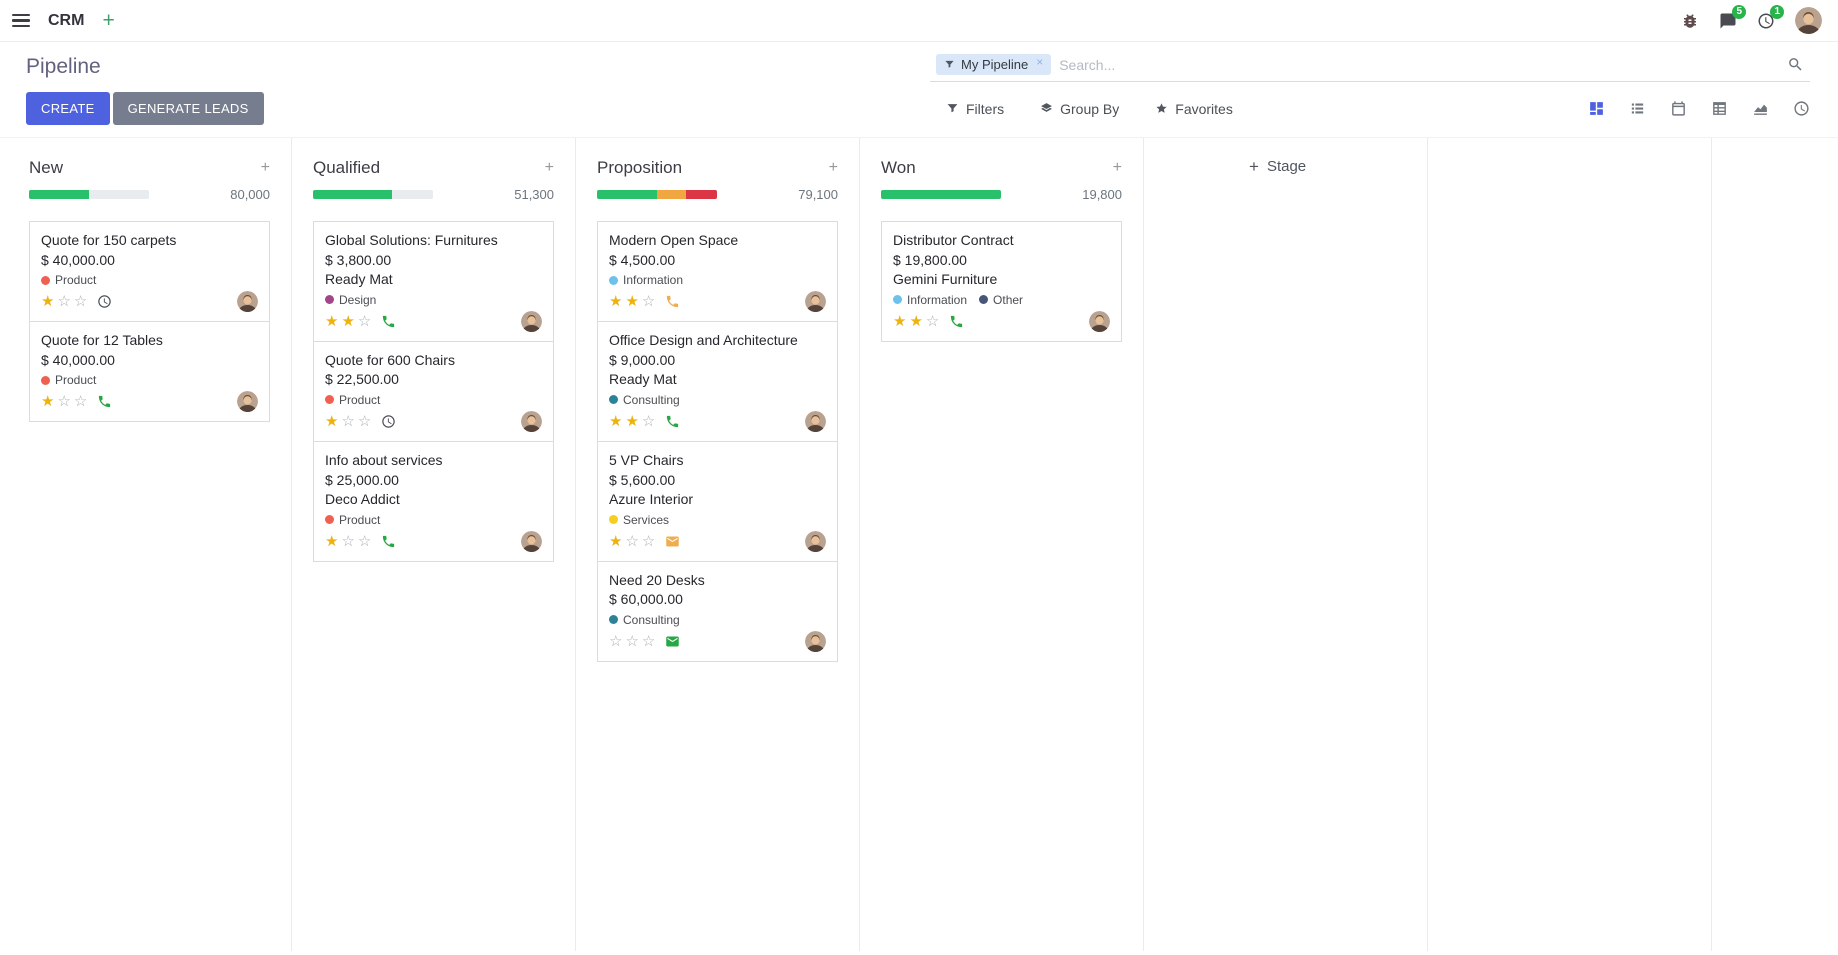 This screenshot has height=955, width=1838. What do you see at coordinates (66, 20) in the screenshot?
I see `current-app-name: CRM` at bounding box center [66, 20].